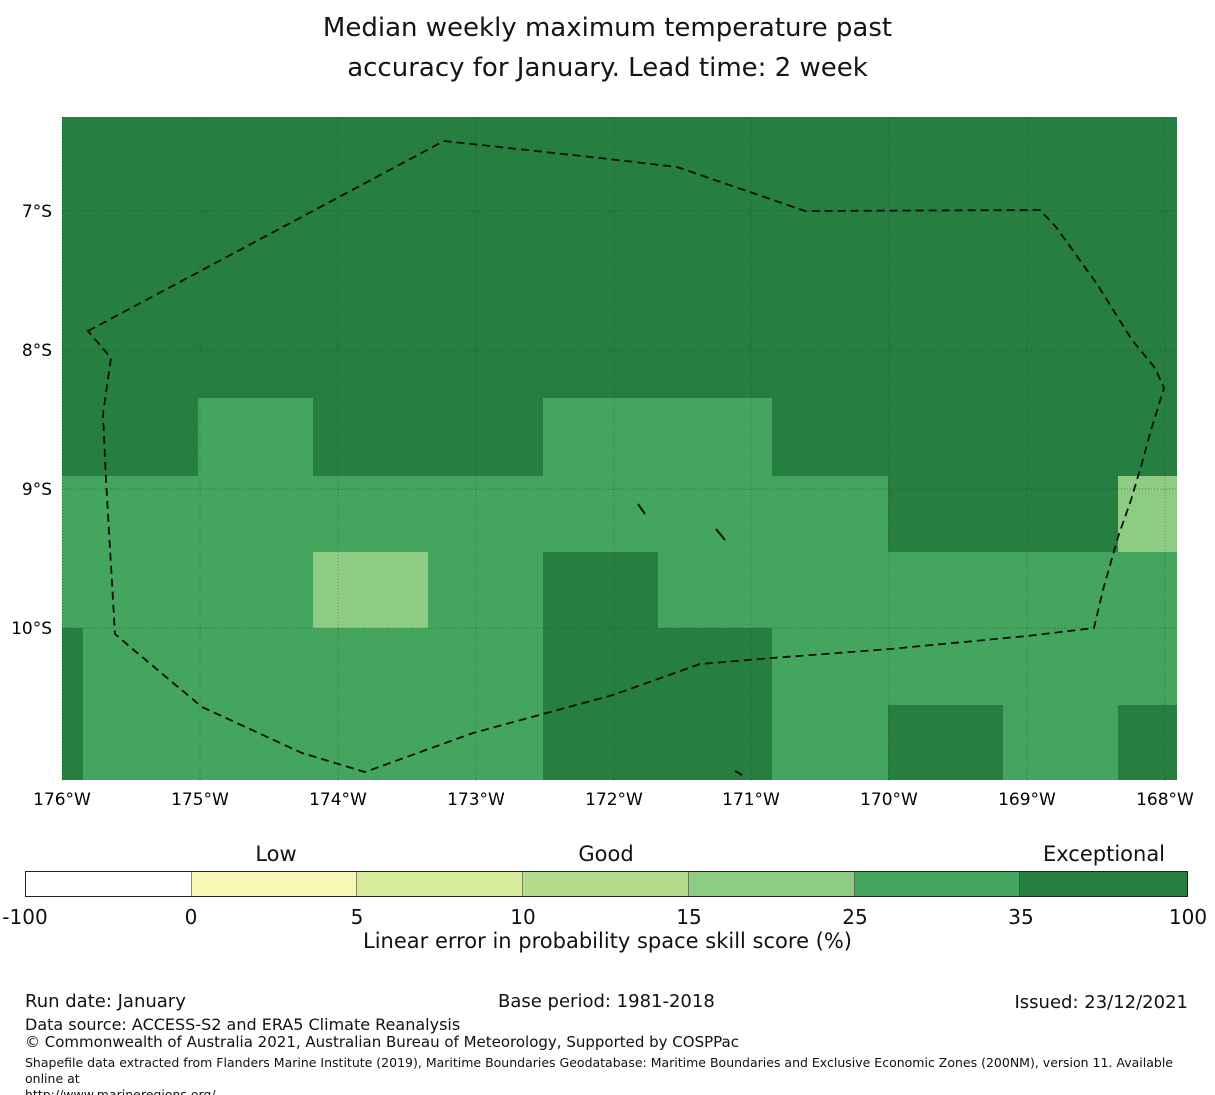  Describe the element at coordinates (25, 917) in the screenshot. I see `colorbar-tick-label: -100` at that location.